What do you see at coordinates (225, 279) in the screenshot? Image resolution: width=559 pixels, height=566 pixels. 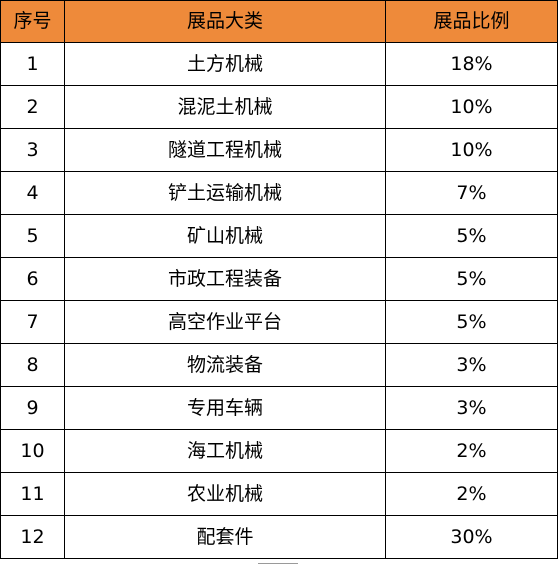 I see `category-cell: 市政工程装备` at bounding box center [225, 279].